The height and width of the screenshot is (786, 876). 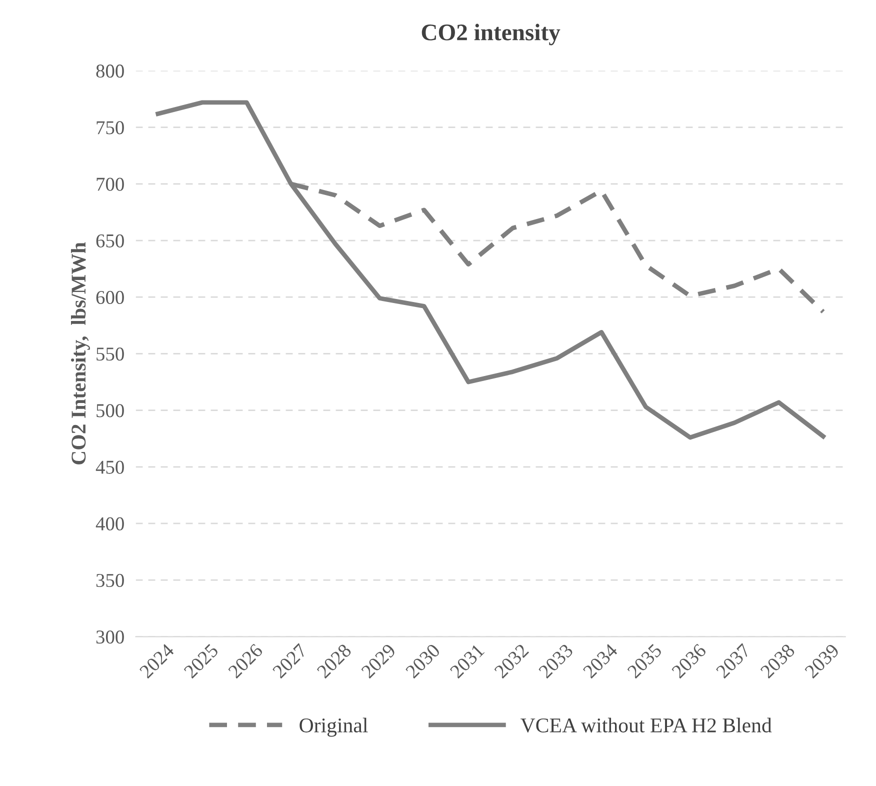 What do you see at coordinates (80, 353) in the screenshot?
I see `y-axis-title: CO2 Intensity, lbs/MWh` at bounding box center [80, 353].